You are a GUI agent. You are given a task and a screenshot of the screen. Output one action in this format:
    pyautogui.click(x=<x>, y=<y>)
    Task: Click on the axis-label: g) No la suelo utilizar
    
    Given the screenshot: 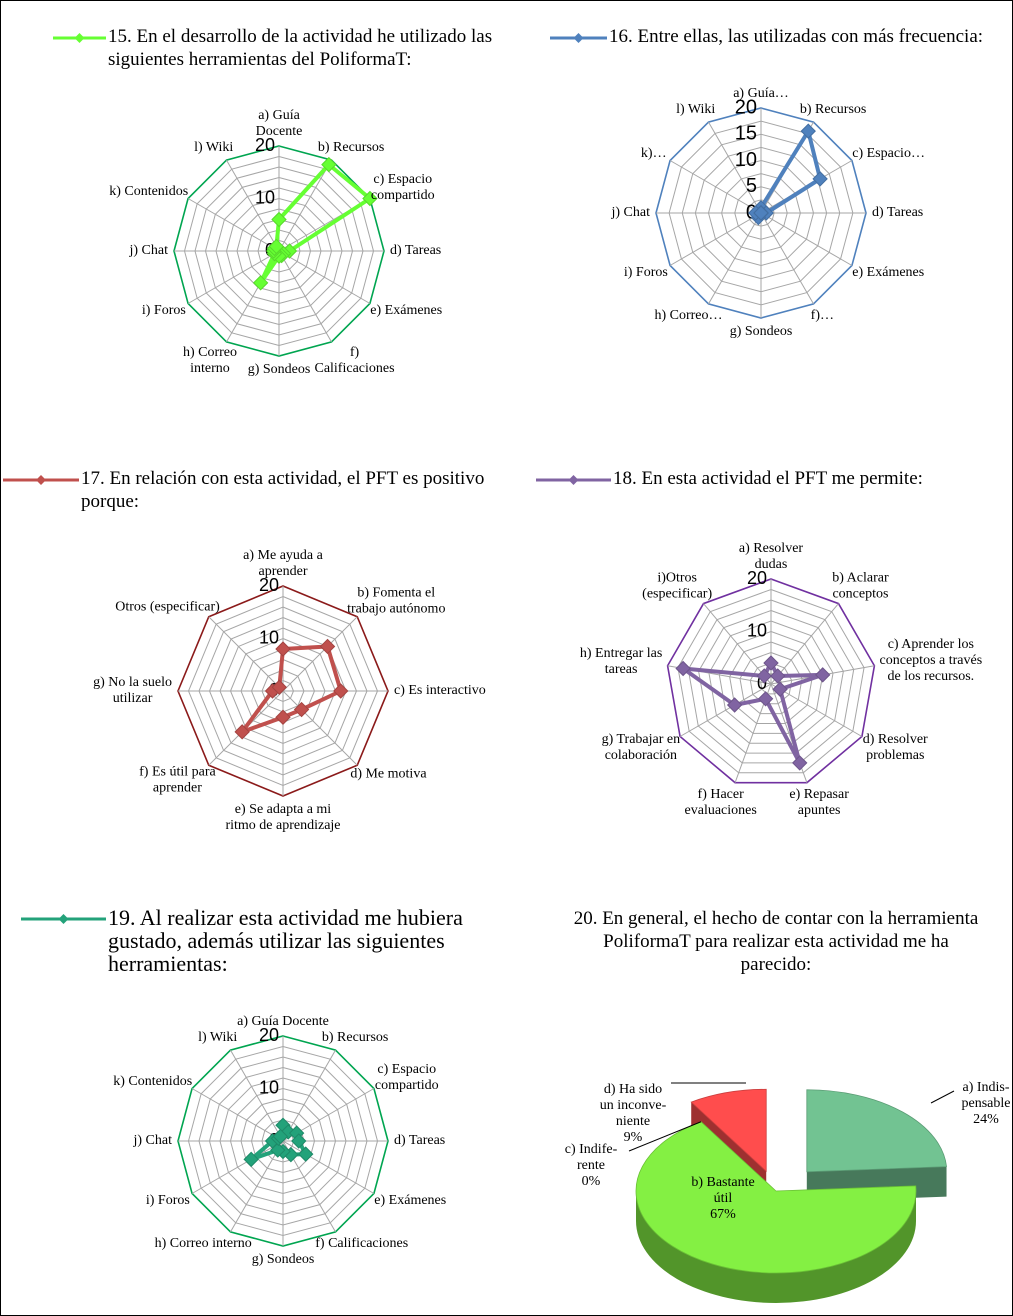 What is the action you would take?
    pyautogui.click(x=132, y=690)
    